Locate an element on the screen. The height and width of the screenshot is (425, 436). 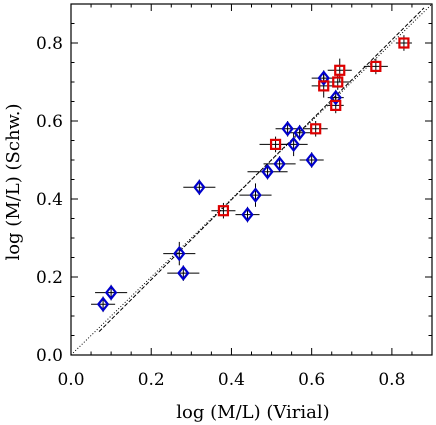
y-tick-label: 0.0 is located at coordinates (49, 356).